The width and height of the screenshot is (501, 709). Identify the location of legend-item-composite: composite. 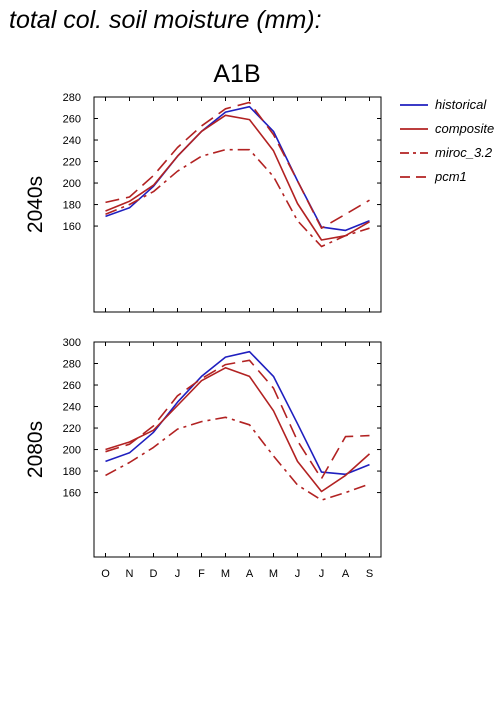
(447, 128).